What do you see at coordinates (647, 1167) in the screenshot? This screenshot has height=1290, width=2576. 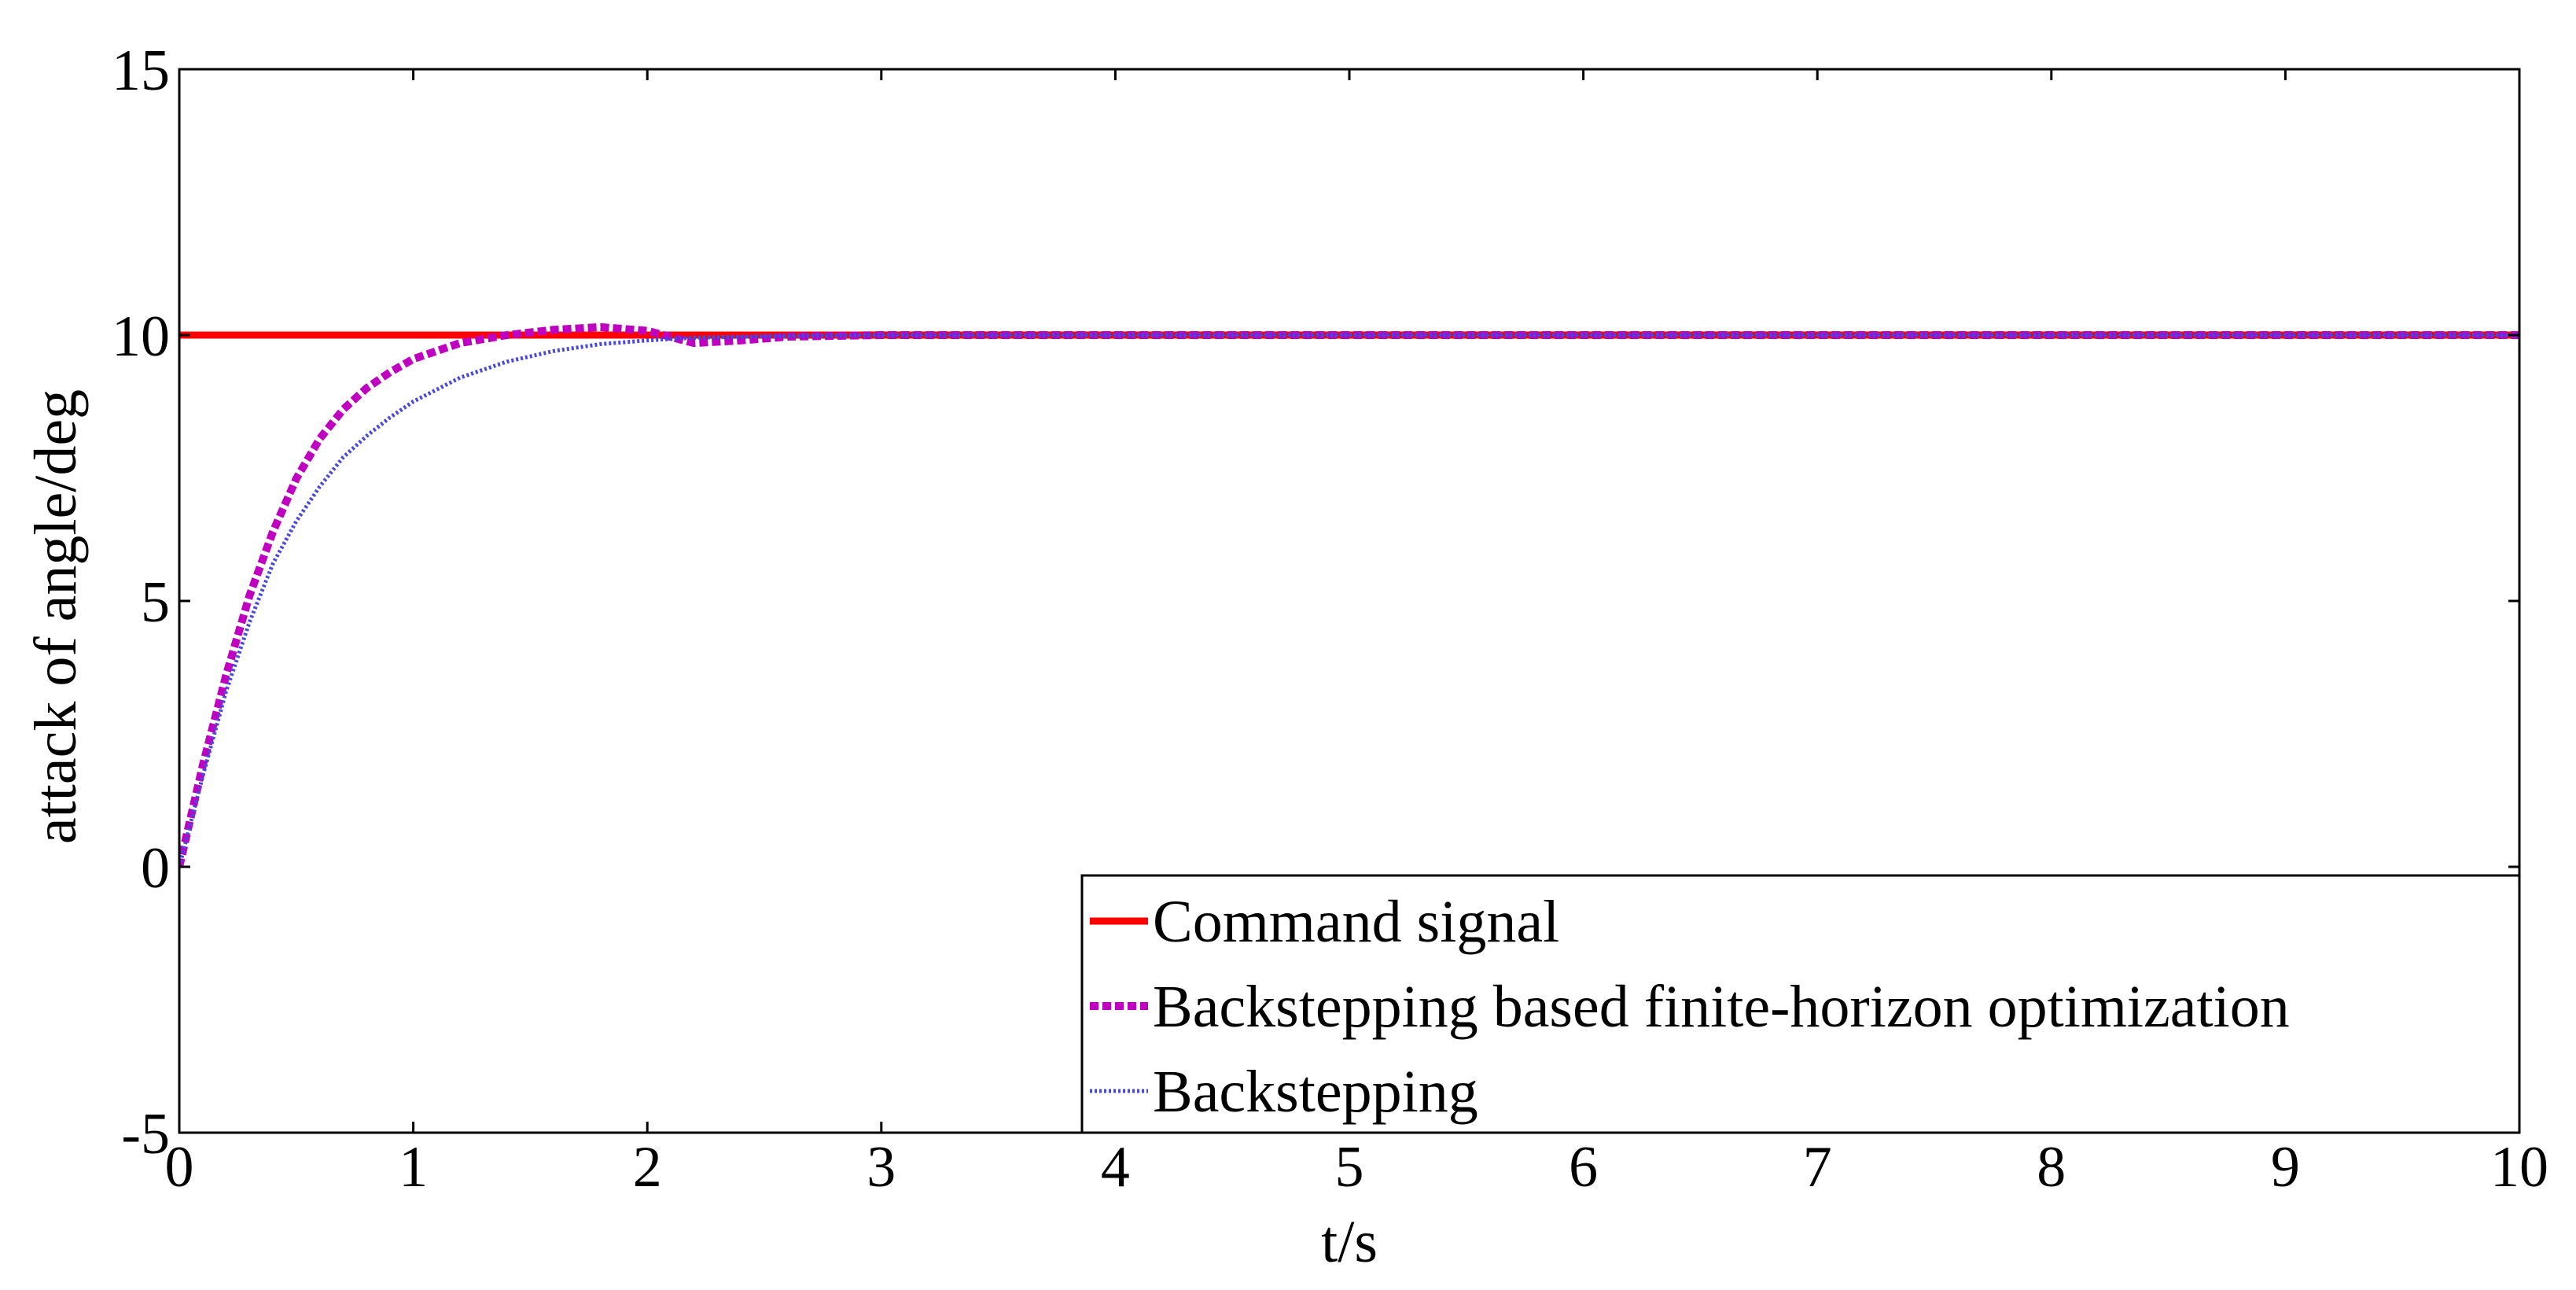 I see `x-tick-label: 2` at bounding box center [647, 1167].